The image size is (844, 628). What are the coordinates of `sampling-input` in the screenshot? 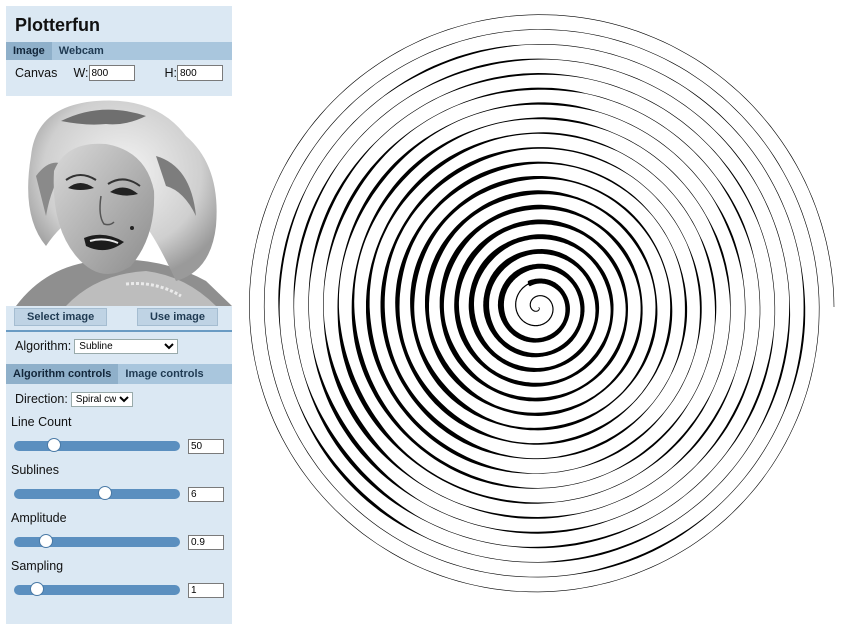 It's located at (206, 590).